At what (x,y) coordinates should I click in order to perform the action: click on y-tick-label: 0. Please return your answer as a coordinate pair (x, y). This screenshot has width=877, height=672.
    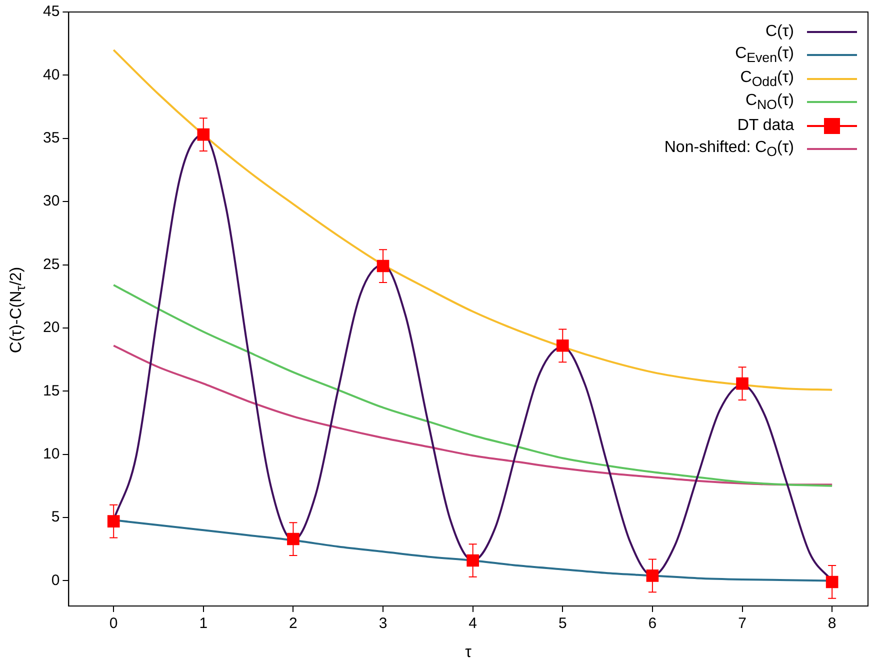
    Looking at the image, I should click on (55, 580).